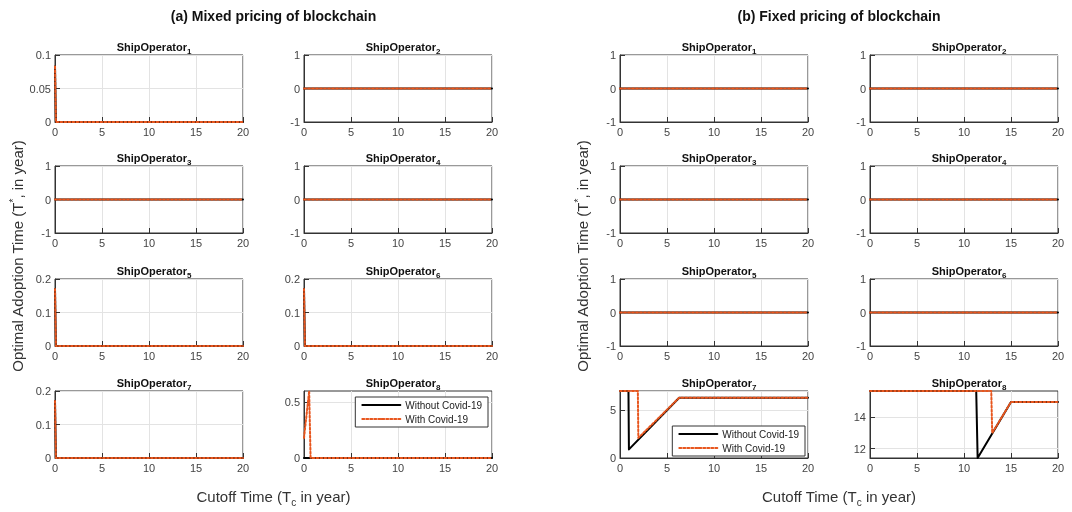  I want to click on legend-label: With Covid-19, so click(437, 419).